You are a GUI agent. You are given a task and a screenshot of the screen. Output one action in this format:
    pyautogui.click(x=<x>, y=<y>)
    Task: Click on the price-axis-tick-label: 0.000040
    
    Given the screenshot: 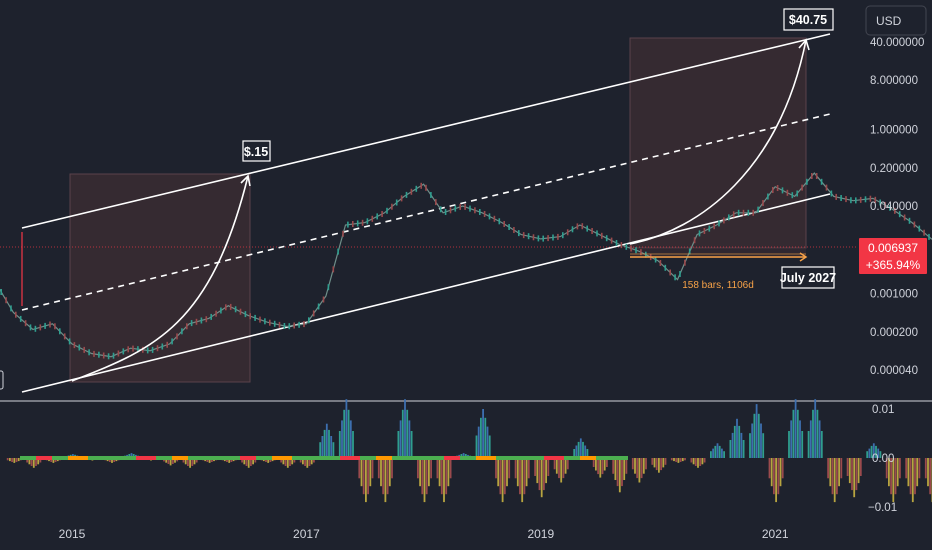 What is the action you would take?
    pyautogui.click(x=894, y=371)
    